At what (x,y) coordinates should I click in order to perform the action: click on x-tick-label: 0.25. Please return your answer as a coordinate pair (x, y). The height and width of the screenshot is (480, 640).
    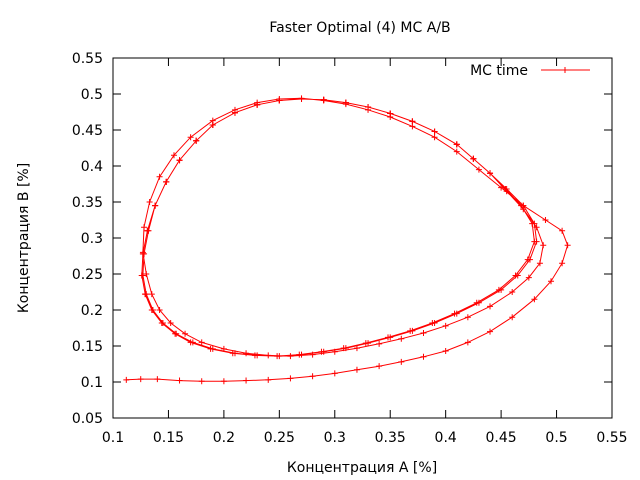
    Looking at the image, I should click on (279, 438).